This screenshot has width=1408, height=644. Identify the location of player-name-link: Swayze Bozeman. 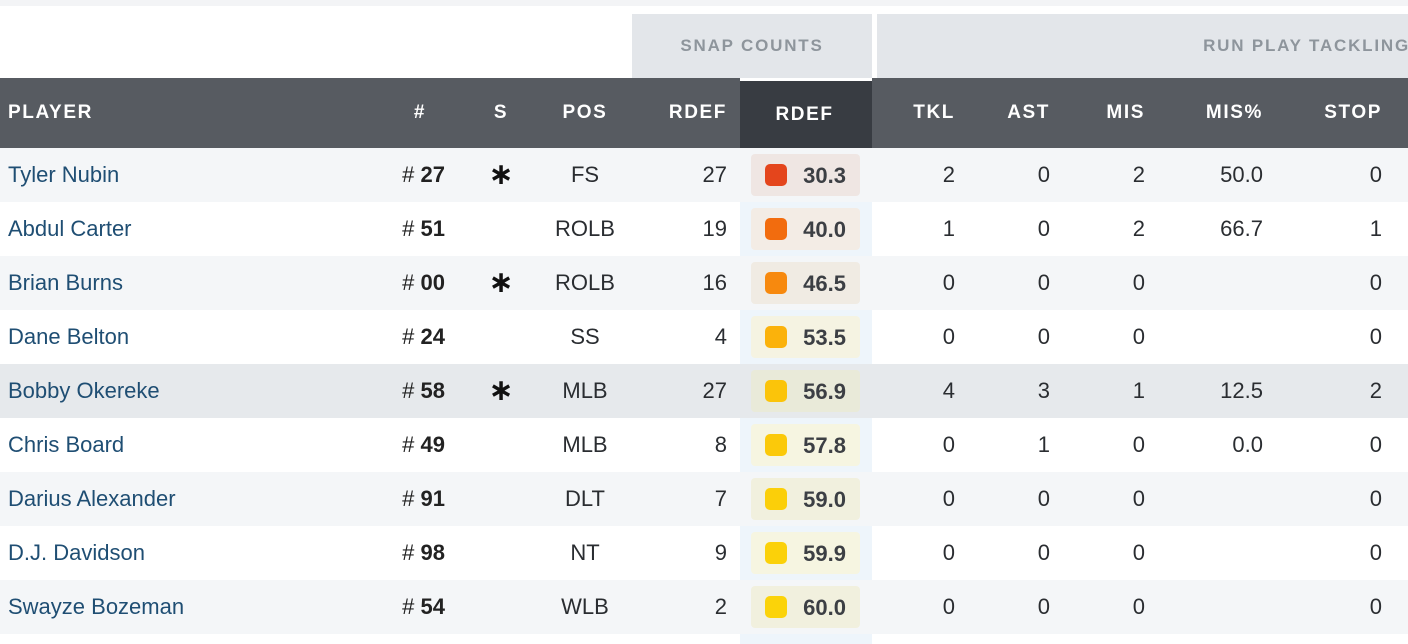
(96, 606).